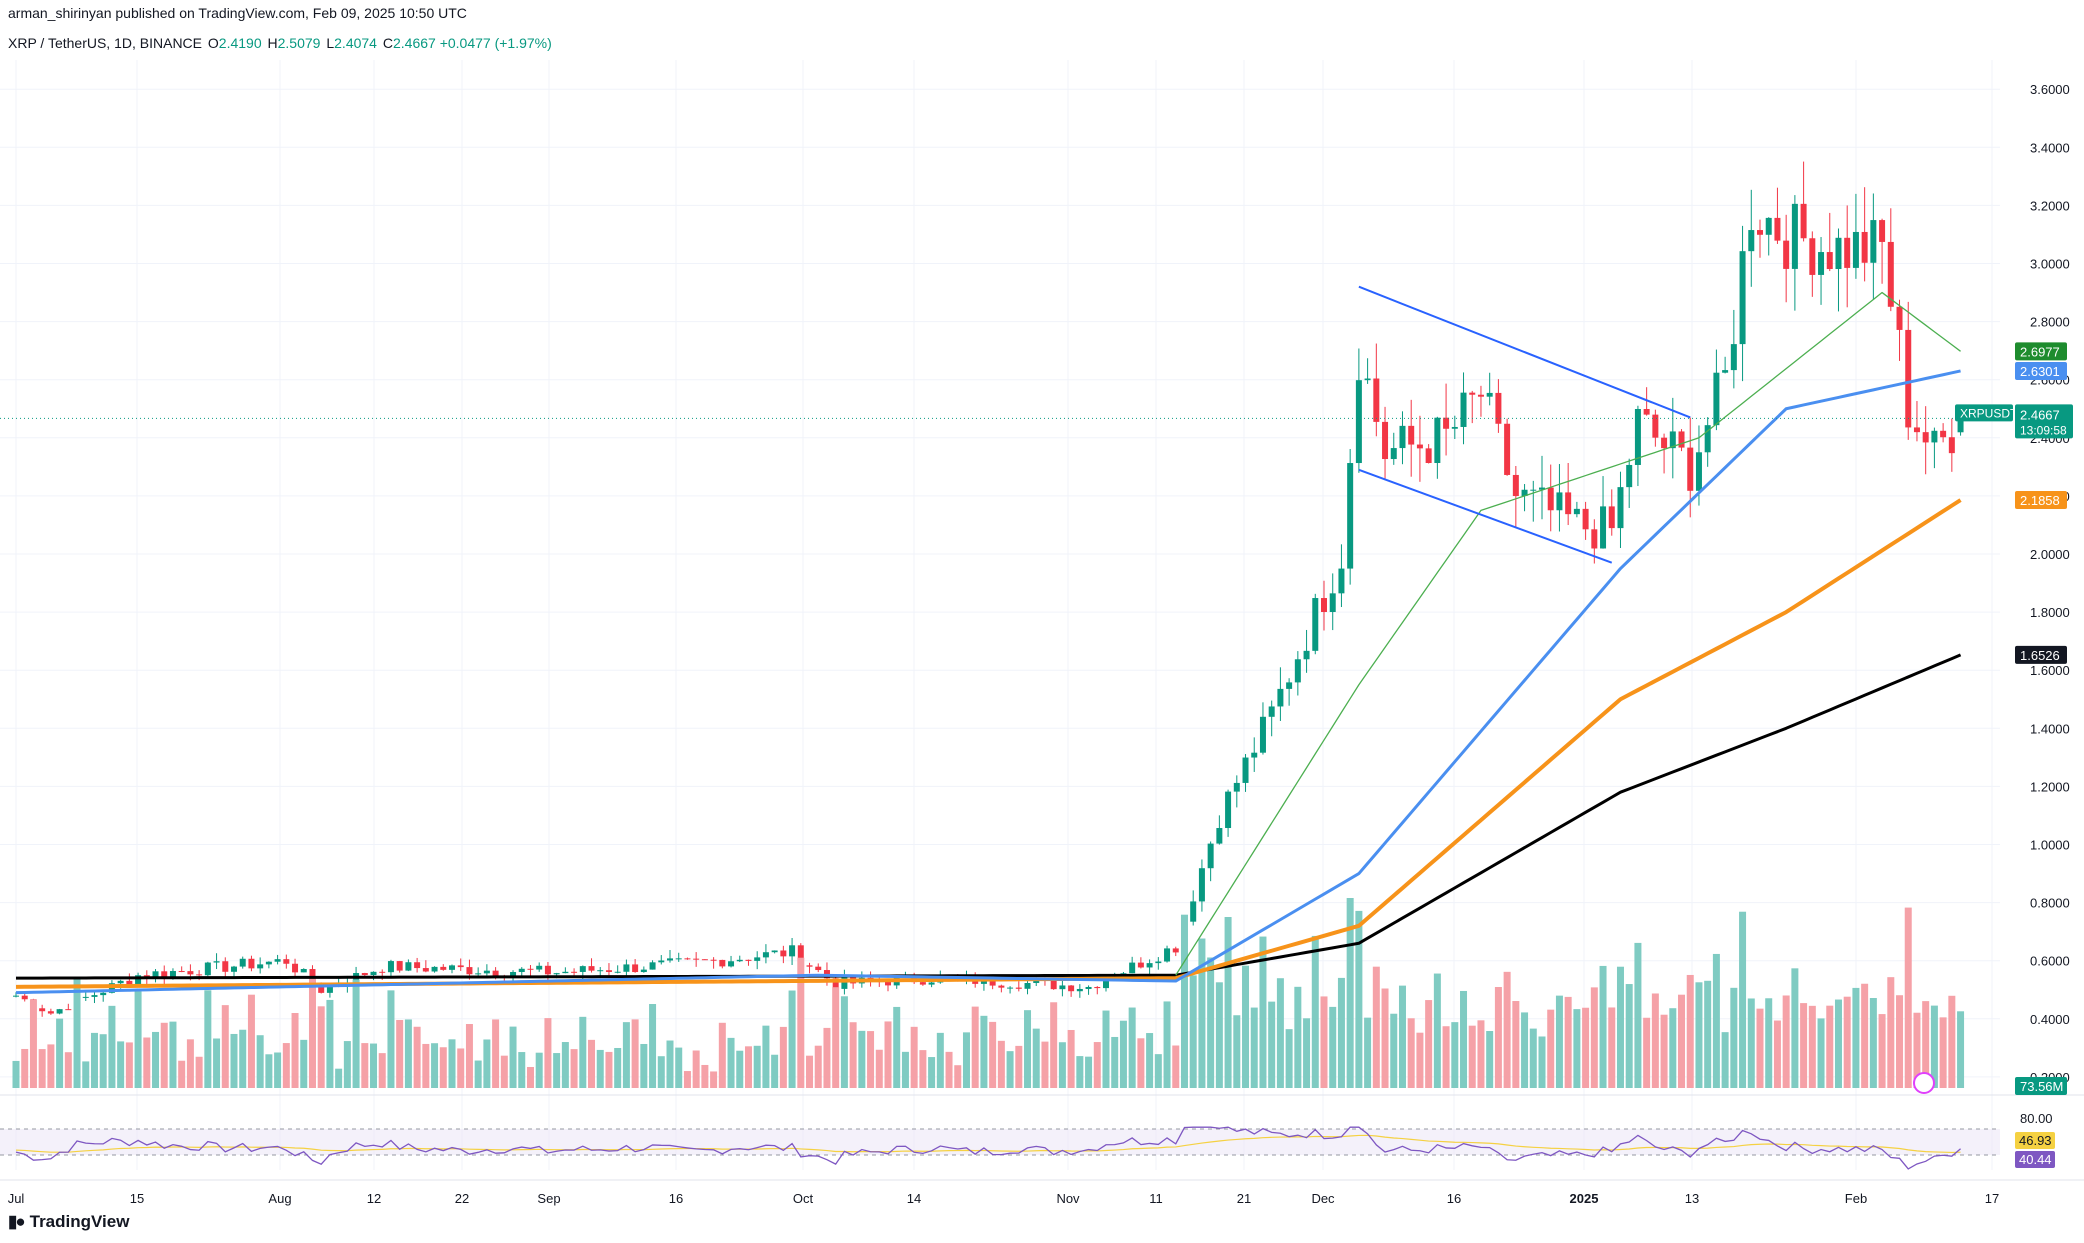 The image size is (2084, 1243). What do you see at coordinates (462, 1198) in the screenshot?
I see `x-tick-label: 22` at bounding box center [462, 1198].